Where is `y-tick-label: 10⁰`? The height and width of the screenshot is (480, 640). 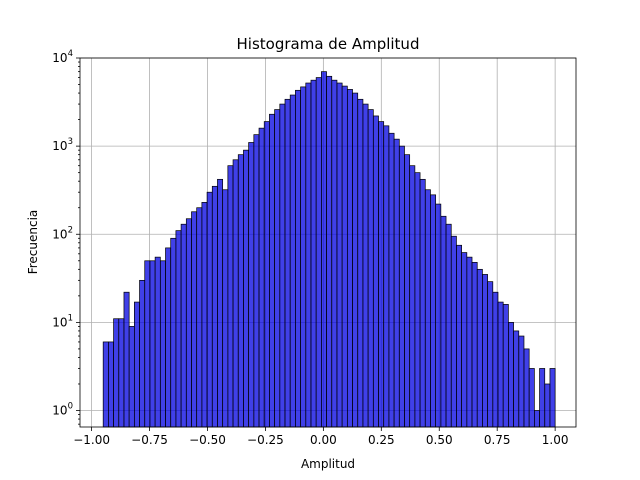
y-tick-label: 10⁰ is located at coordinates (62, 410).